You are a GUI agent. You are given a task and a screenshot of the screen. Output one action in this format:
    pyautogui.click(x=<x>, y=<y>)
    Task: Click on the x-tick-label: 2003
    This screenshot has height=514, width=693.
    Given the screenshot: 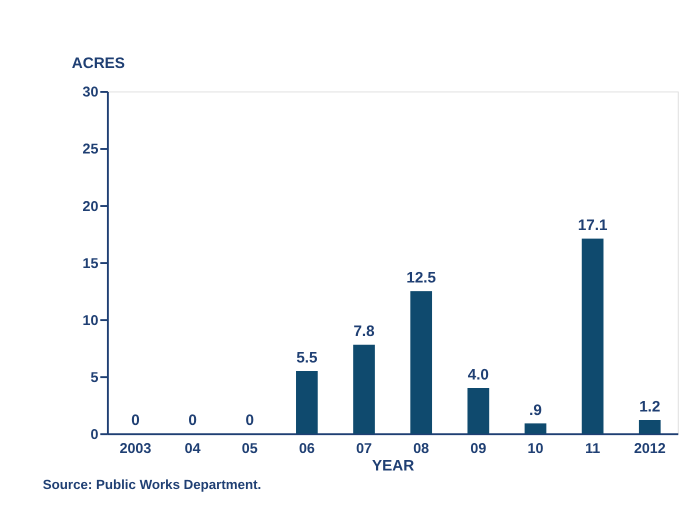 What is the action you would take?
    pyautogui.click(x=136, y=449)
    